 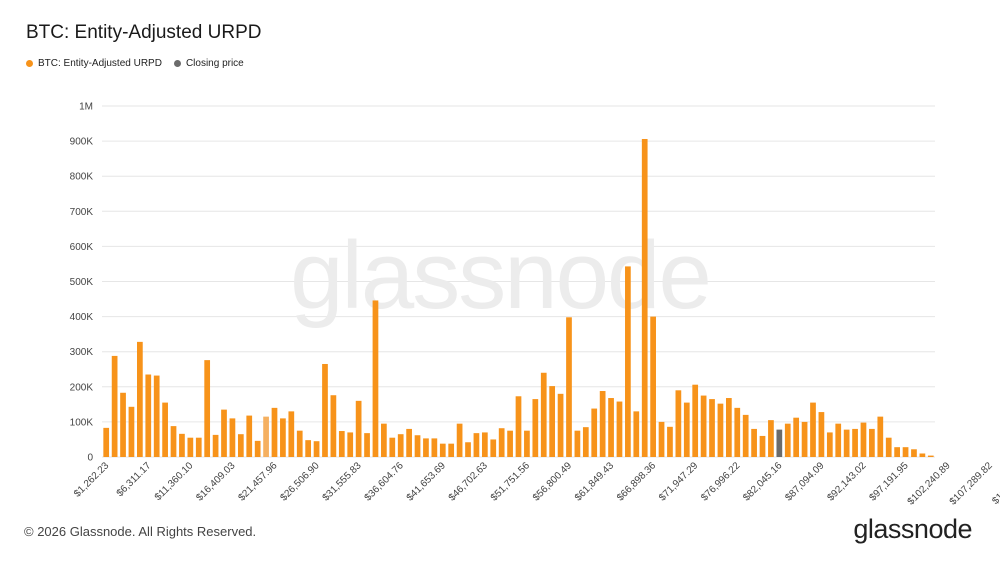 I want to click on chart-title: BTC: Entity-Adjusted URPD, so click(x=144, y=32).